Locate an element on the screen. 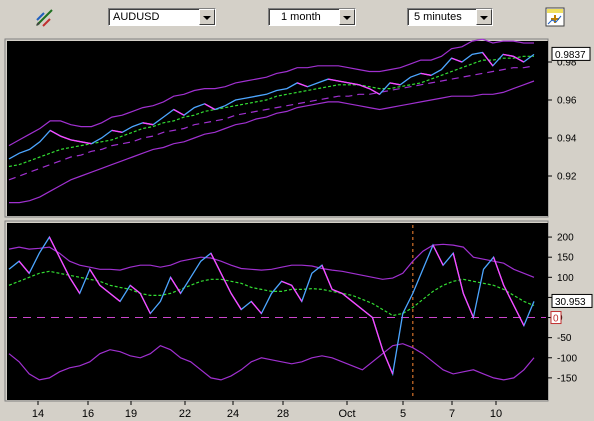  symbol-select: AUDUSD is located at coordinates (162, 17).